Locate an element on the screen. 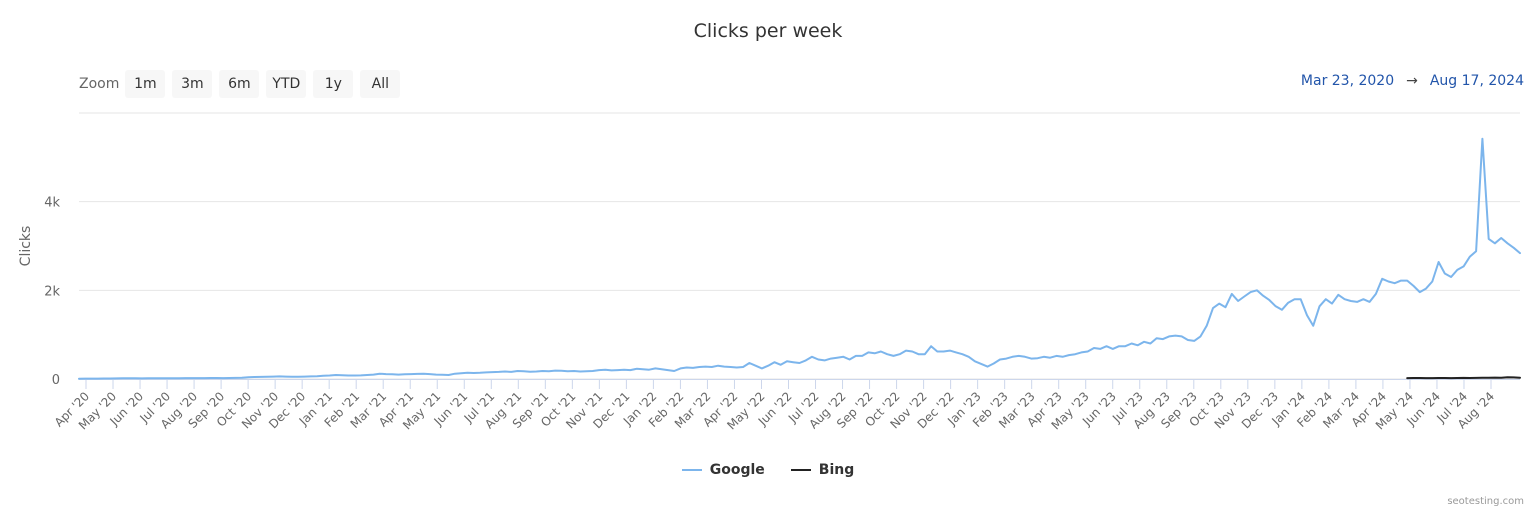 Image resolution: width=1536 pixels, height=513 pixels. zoom-1m-button: 1m is located at coordinates (145, 84).